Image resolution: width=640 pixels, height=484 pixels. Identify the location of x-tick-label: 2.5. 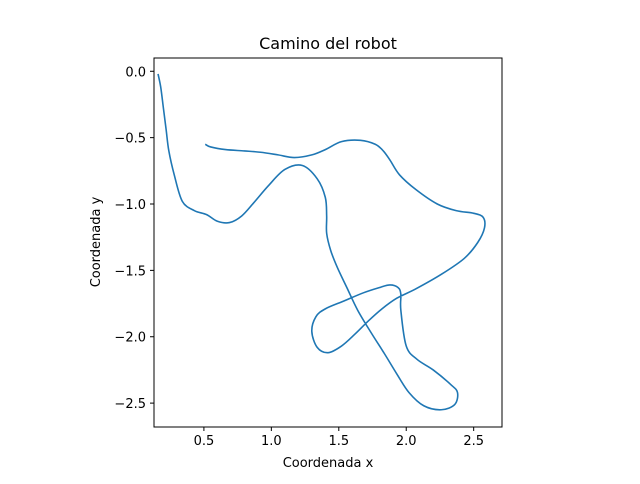
(473, 441).